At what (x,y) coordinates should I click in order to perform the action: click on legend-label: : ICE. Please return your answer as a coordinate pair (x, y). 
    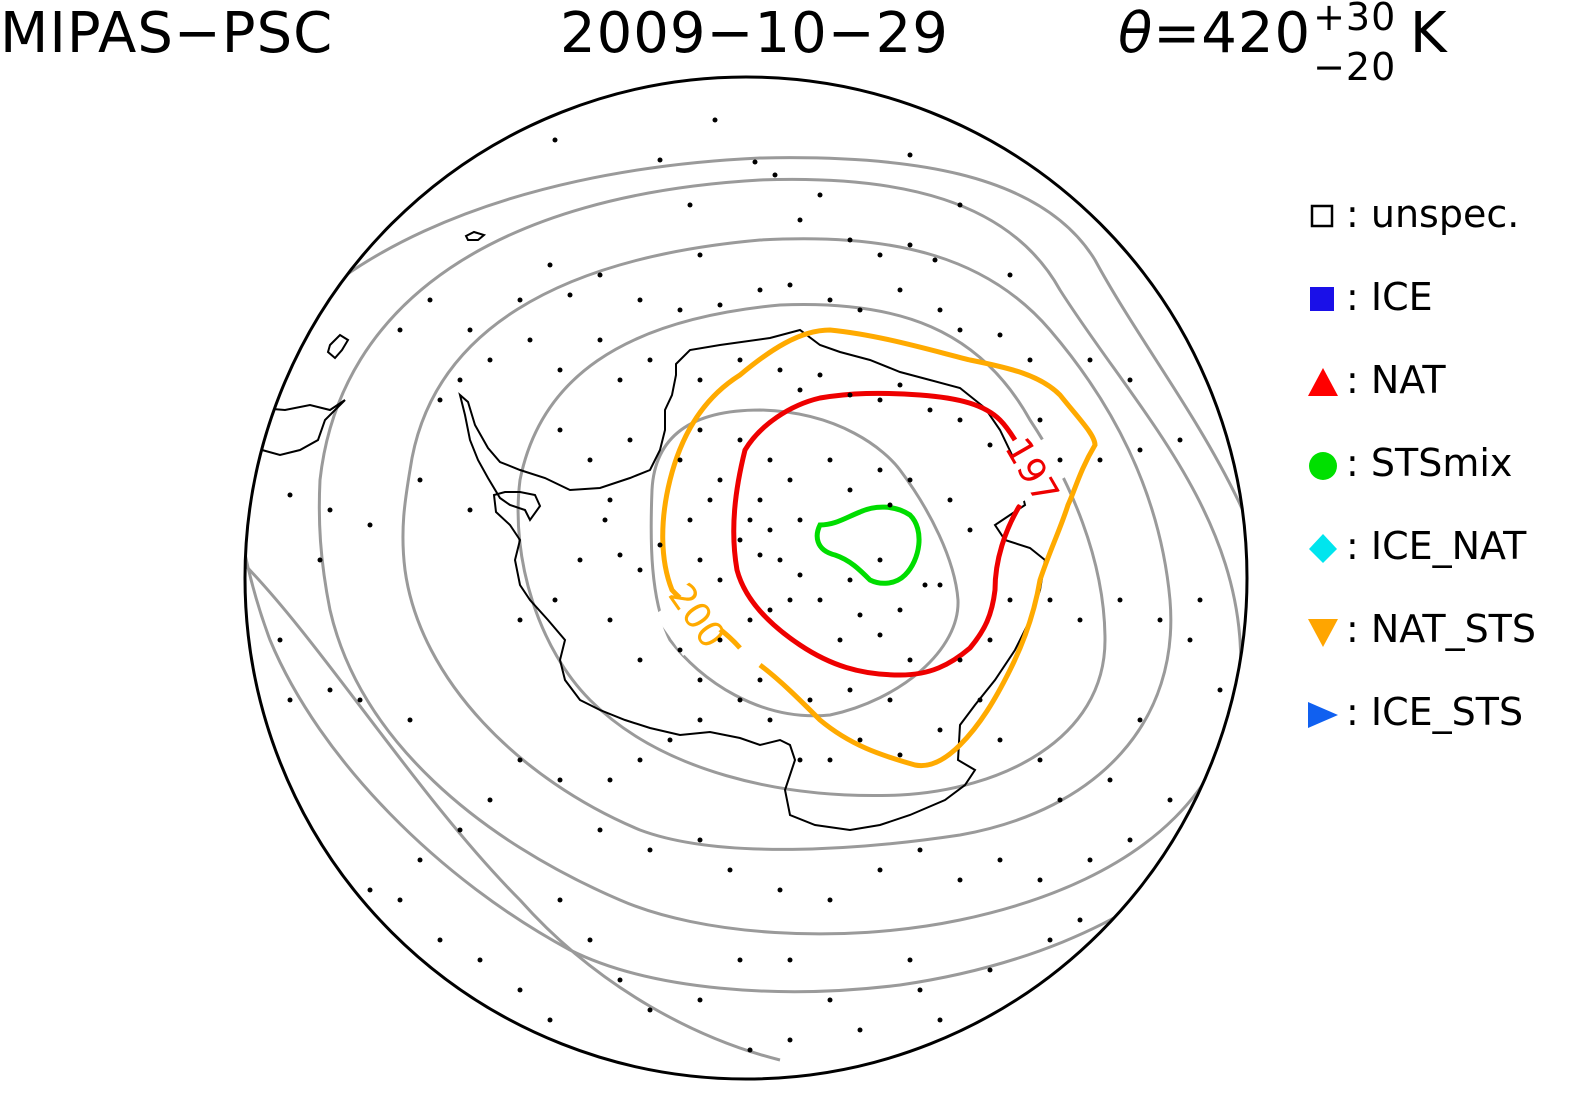
    Looking at the image, I should click on (1389, 297).